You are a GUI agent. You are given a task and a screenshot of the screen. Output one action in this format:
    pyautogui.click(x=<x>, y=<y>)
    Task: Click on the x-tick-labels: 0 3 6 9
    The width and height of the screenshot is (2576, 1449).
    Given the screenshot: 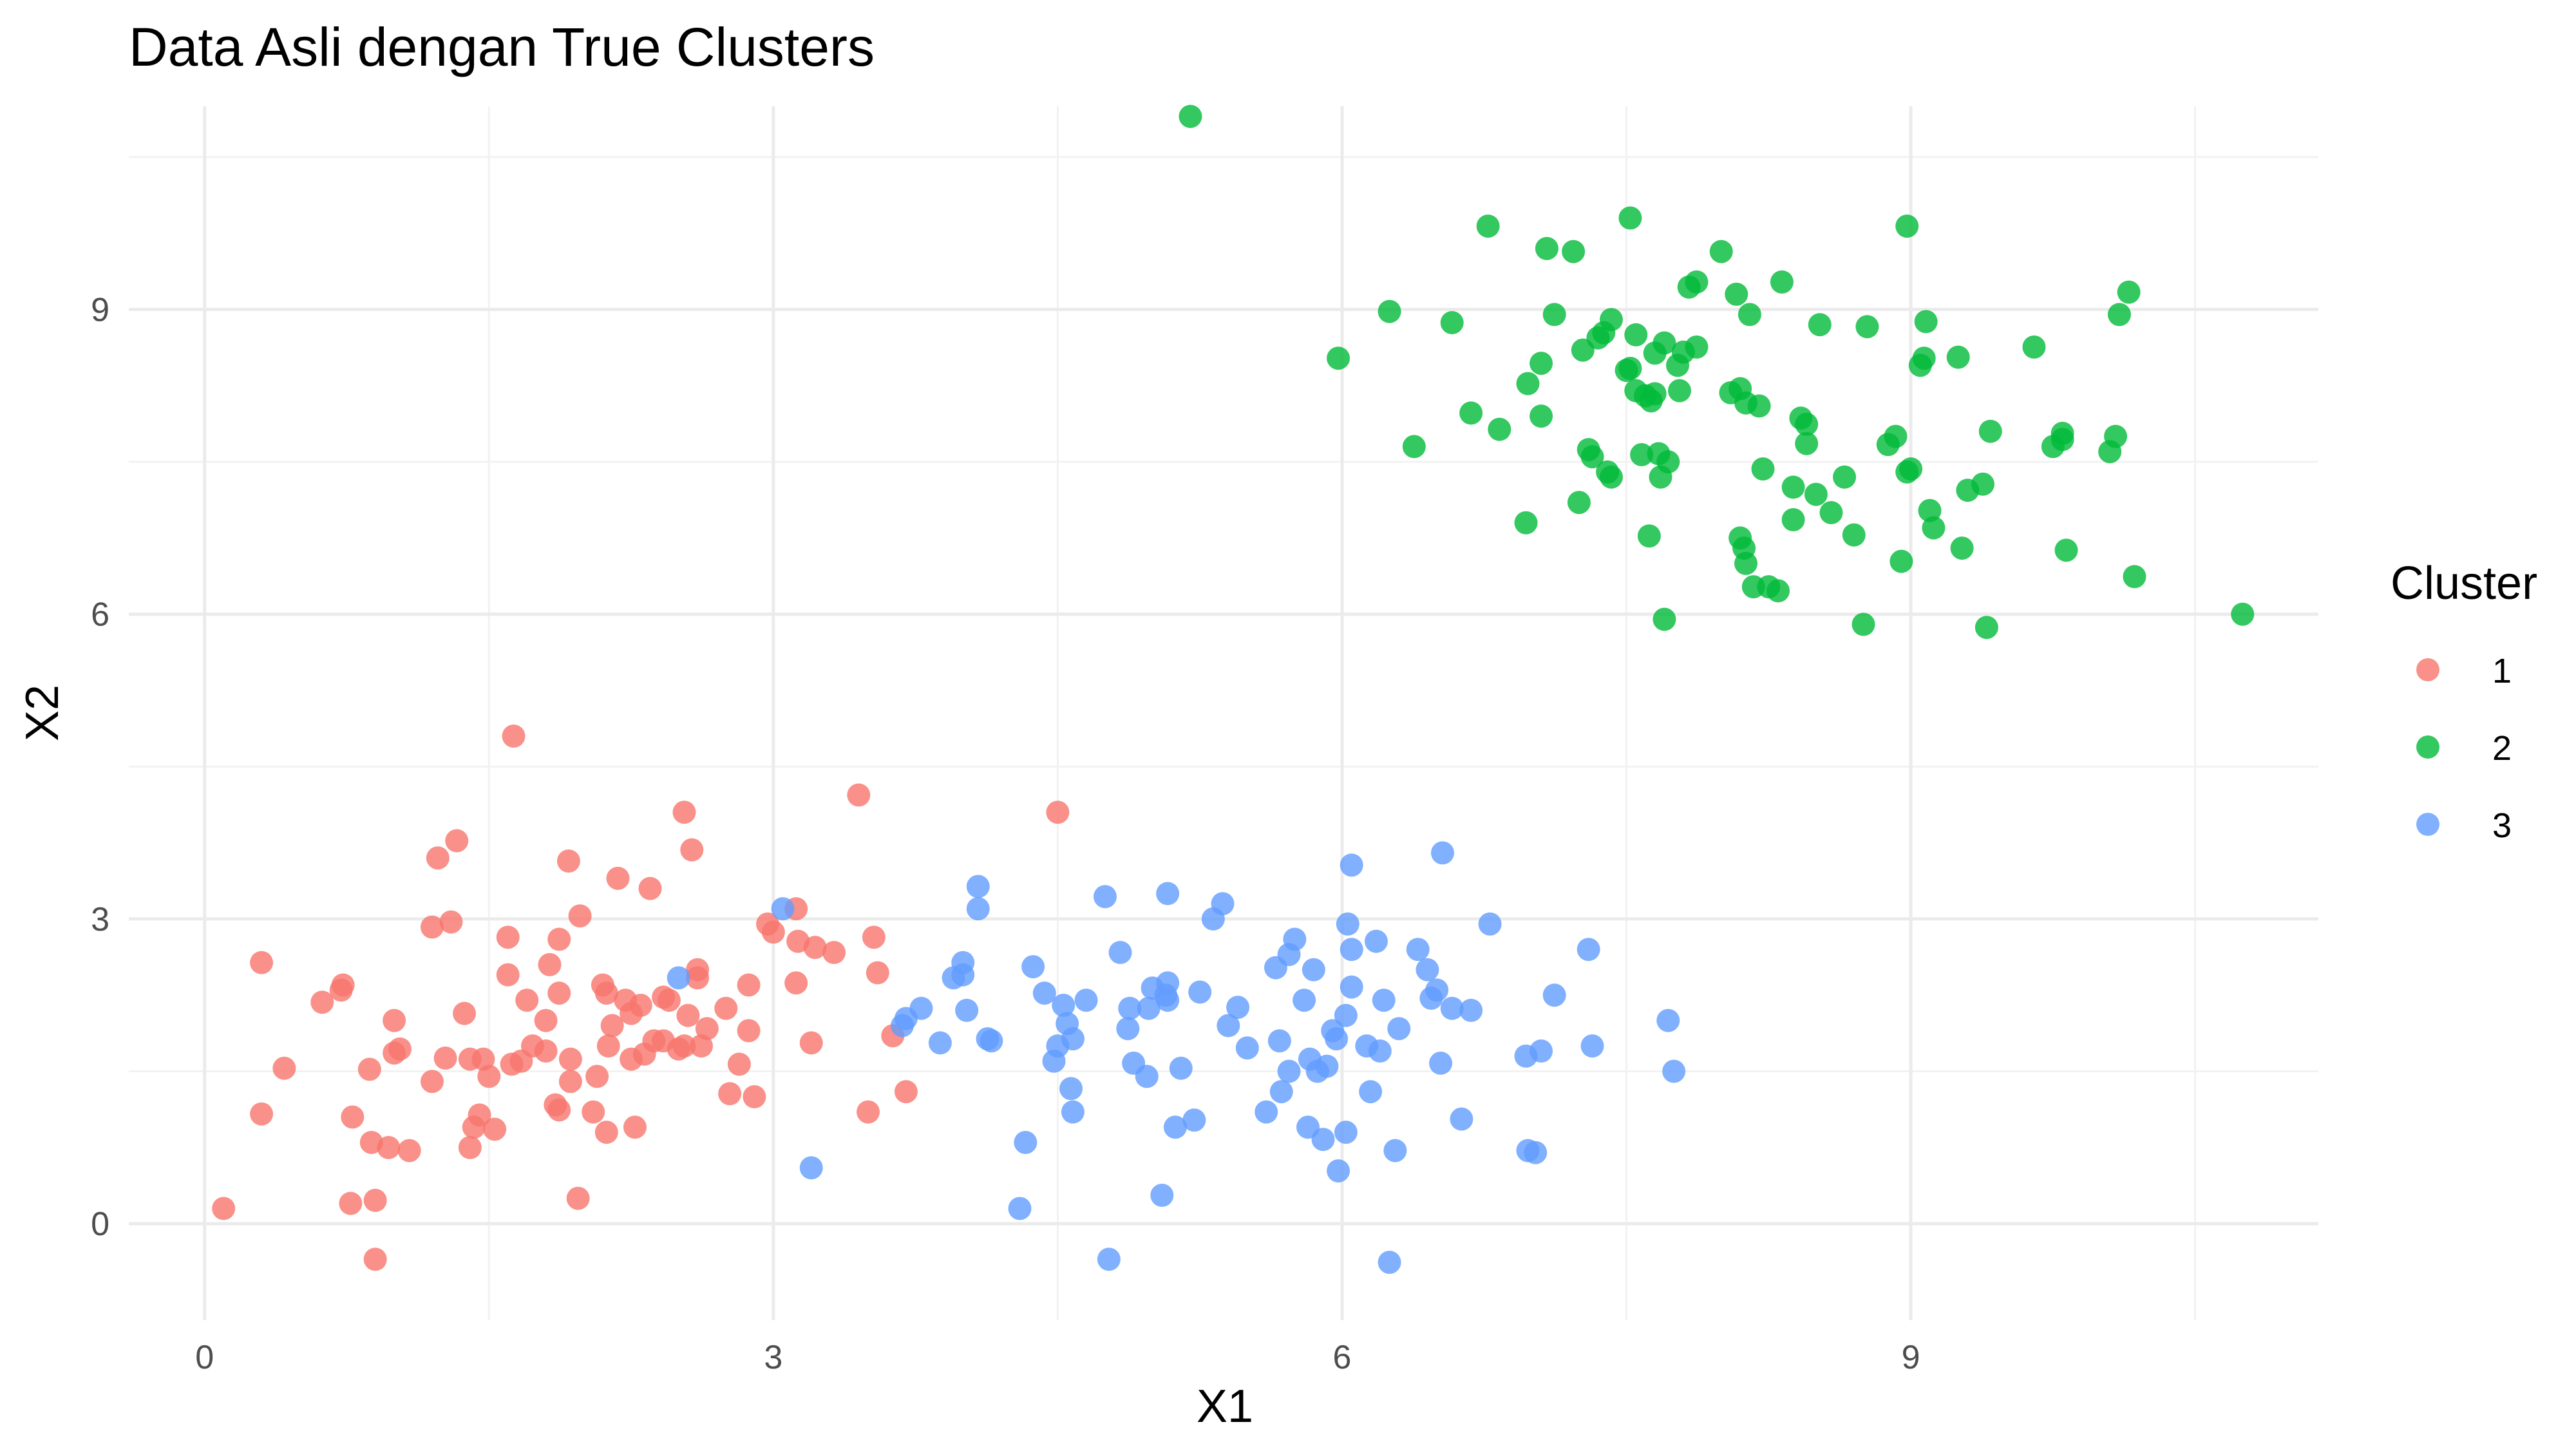 What is the action you would take?
    pyautogui.click(x=1058, y=1357)
    